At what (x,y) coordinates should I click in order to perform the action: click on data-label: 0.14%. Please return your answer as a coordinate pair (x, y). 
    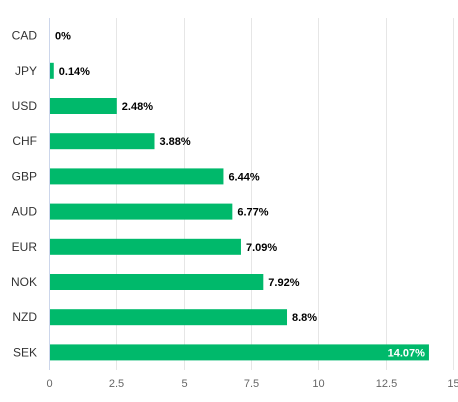
    Looking at the image, I should click on (74, 72).